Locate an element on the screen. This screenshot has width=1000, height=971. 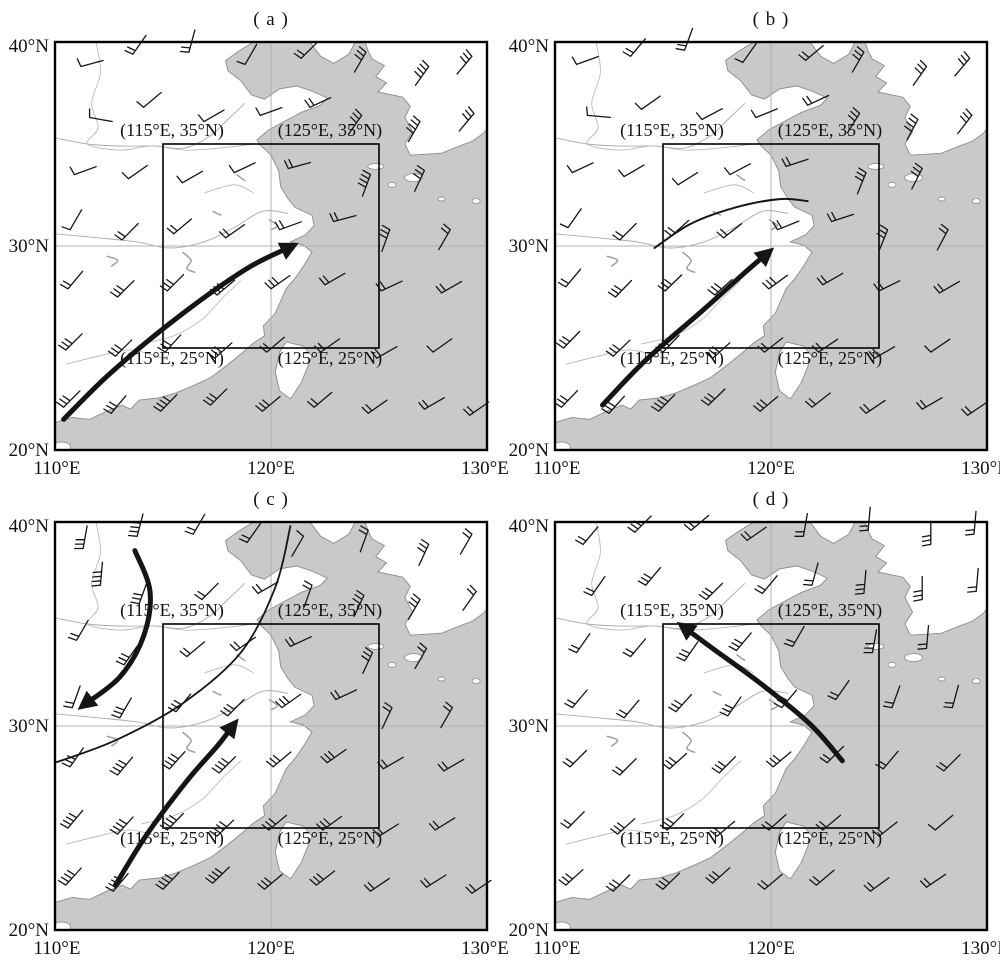
panel-title-d: ( d ) is located at coordinates (771, 499).